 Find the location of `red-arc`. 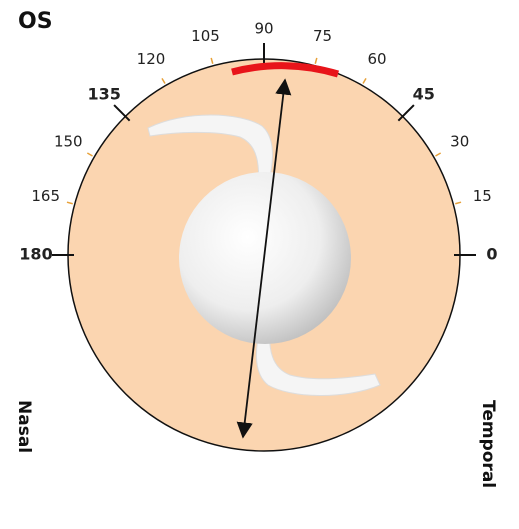

red-arc is located at coordinates (285, 70).